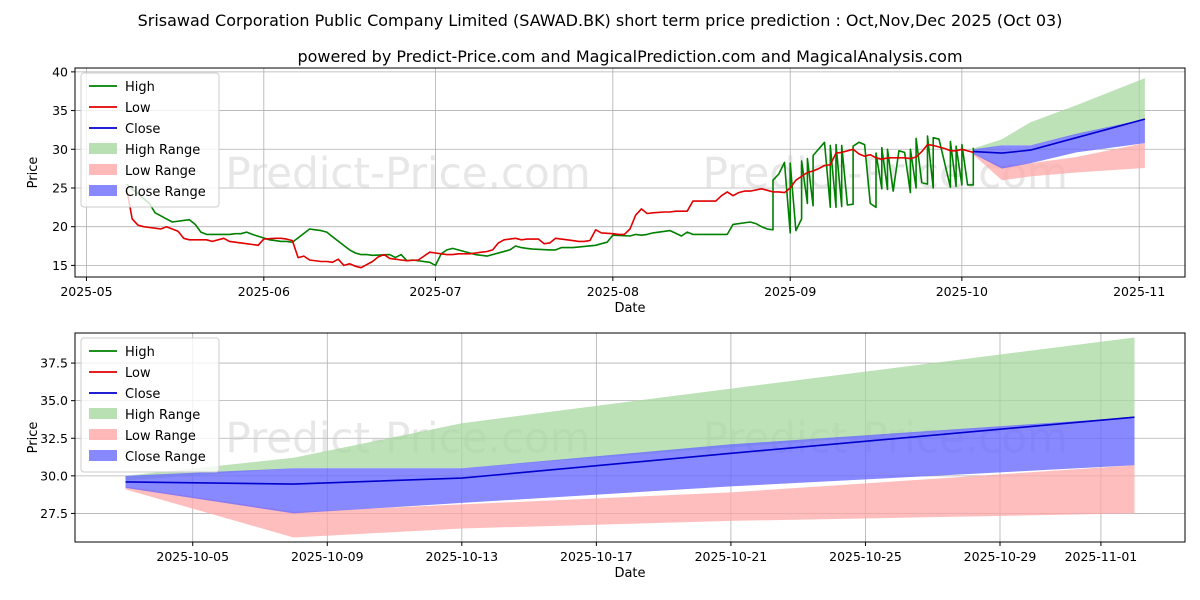 The image size is (1200, 600). What do you see at coordinates (327, 556) in the screenshot?
I see `x-tick-label: 2025-10-09` at bounding box center [327, 556].